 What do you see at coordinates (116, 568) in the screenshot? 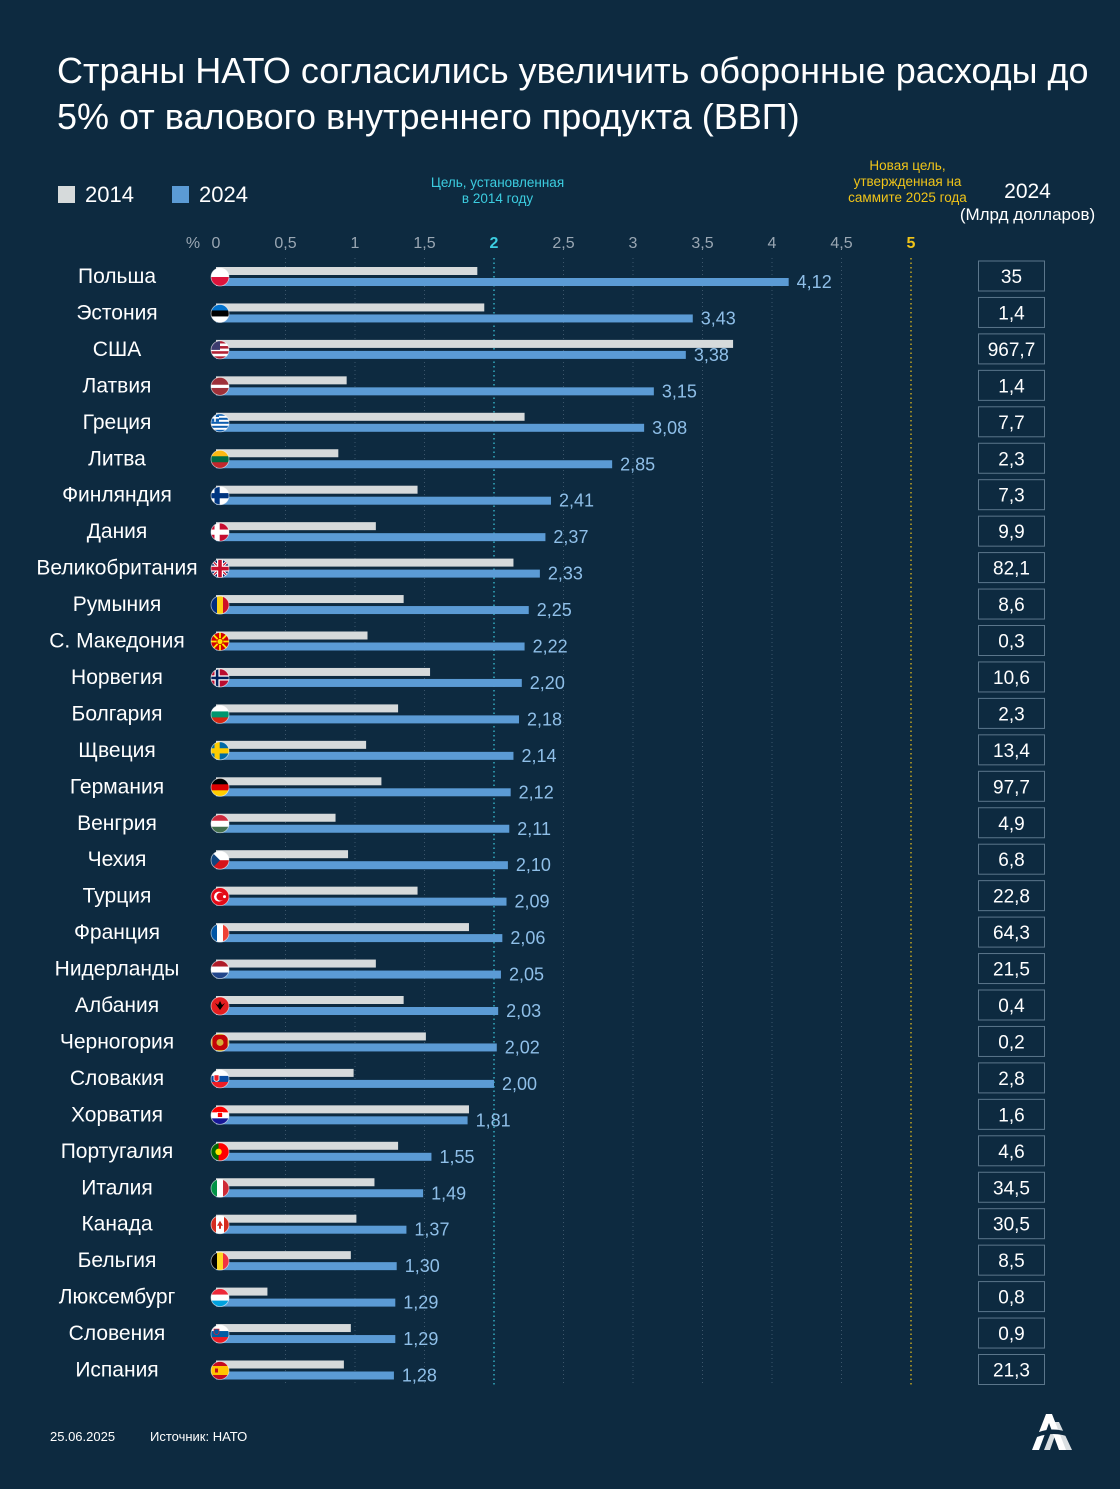
I see `country-label: Великобритания` at bounding box center [116, 568].